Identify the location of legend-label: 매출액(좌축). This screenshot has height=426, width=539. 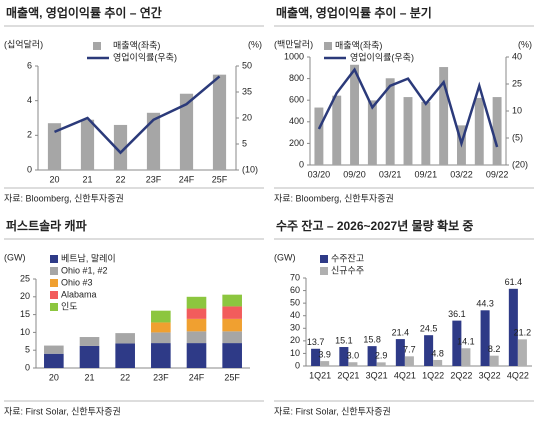
(136, 44).